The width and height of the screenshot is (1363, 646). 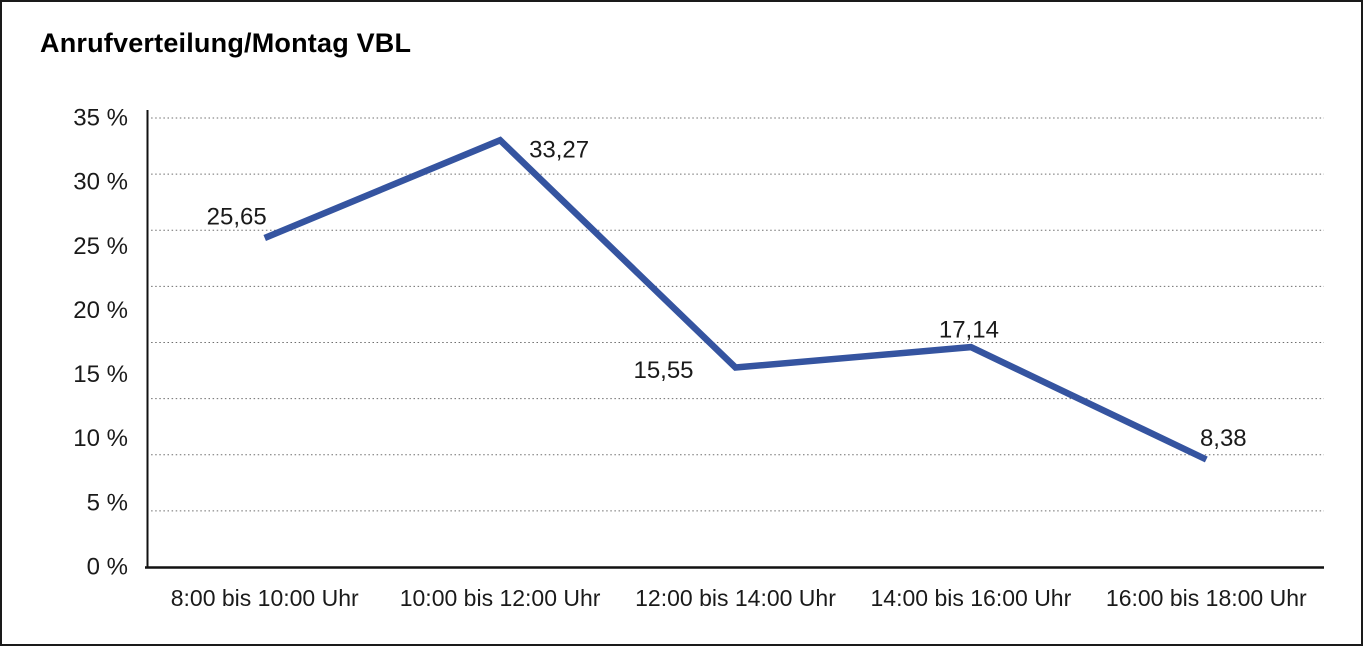 What do you see at coordinates (1223, 438) in the screenshot?
I see `point-value-label: 8,38` at bounding box center [1223, 438].